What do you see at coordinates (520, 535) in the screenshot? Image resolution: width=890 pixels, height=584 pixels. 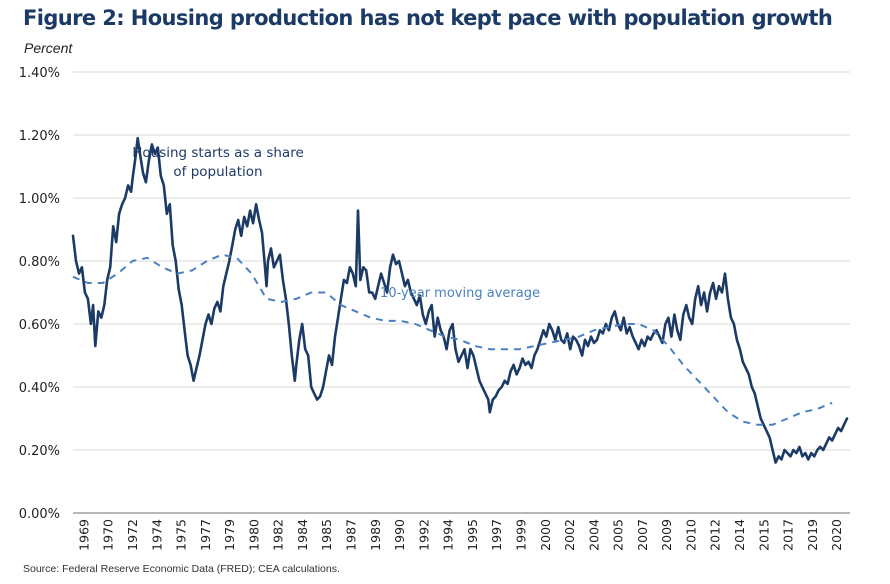 I see `x-tick-label: 1999` at bounding box center [520, 535].